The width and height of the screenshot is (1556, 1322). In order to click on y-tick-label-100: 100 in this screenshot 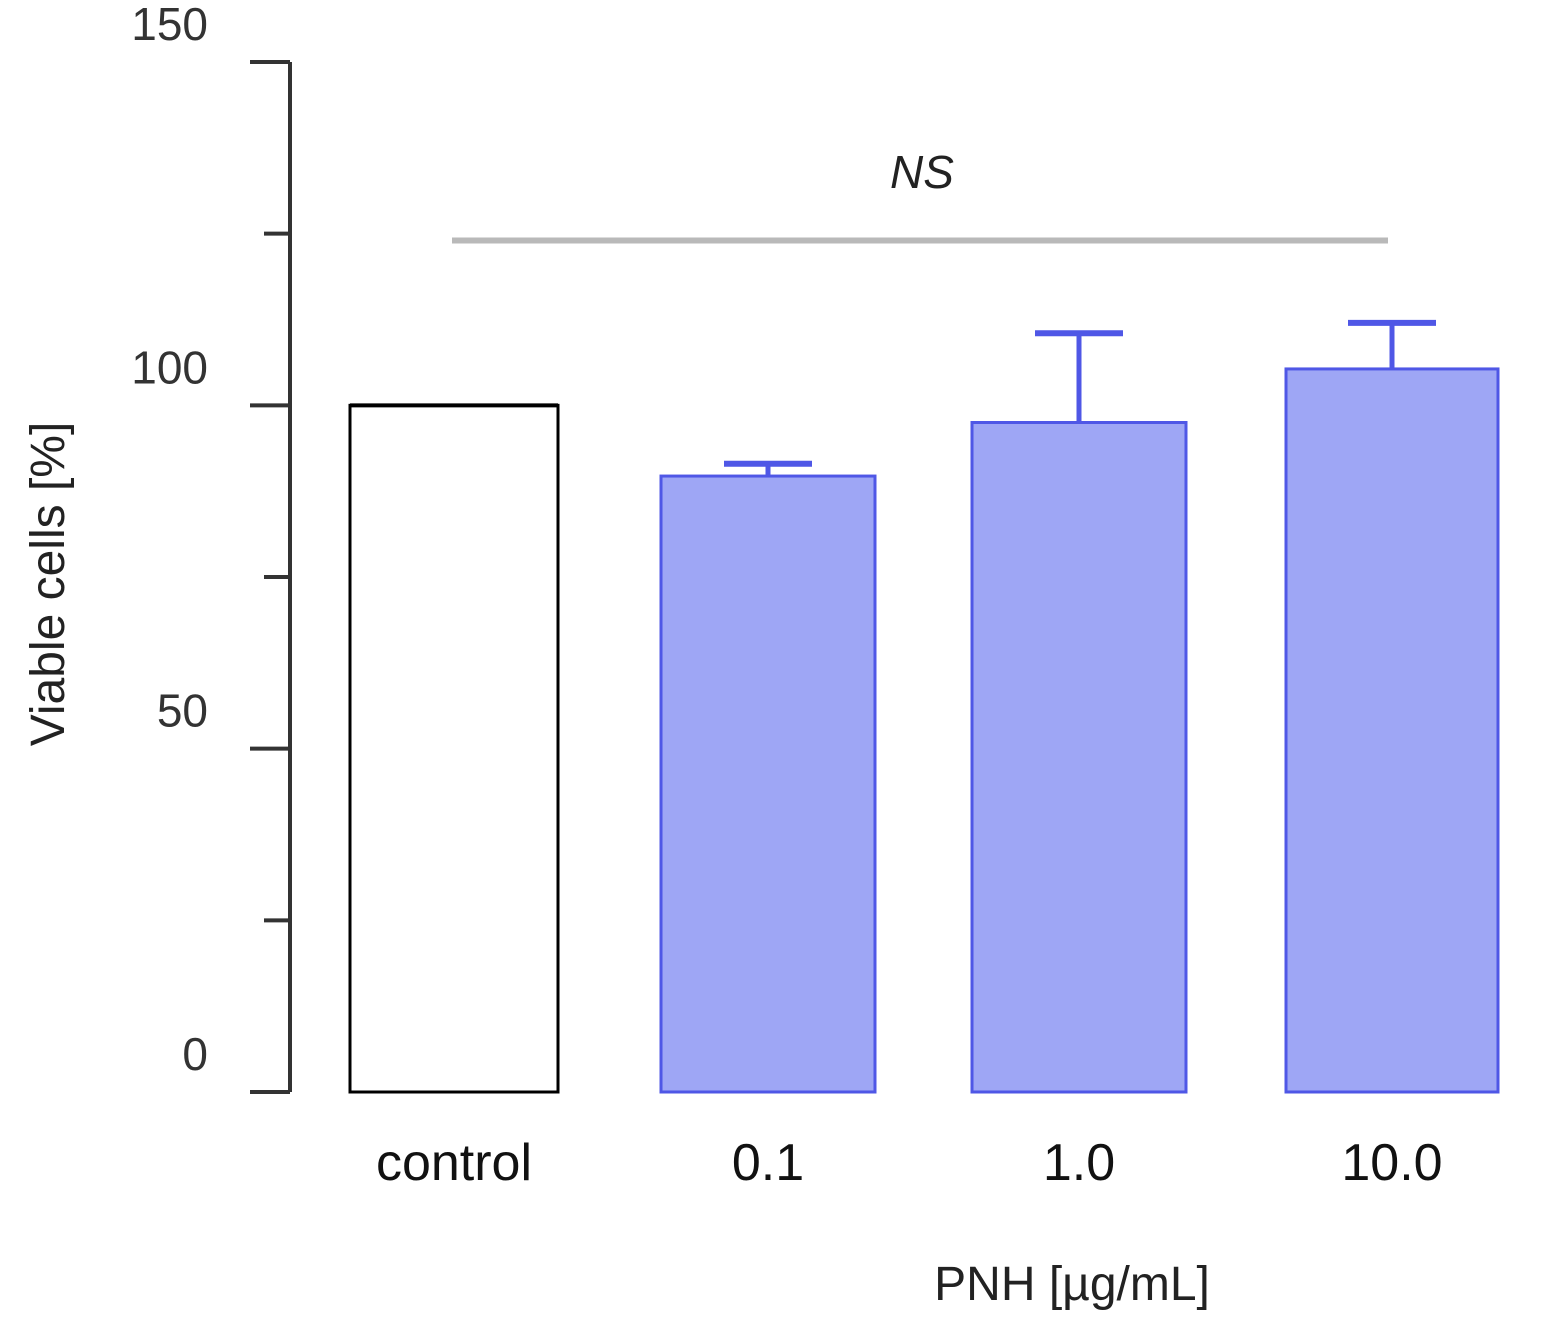, I will do `click(169, 367)`.